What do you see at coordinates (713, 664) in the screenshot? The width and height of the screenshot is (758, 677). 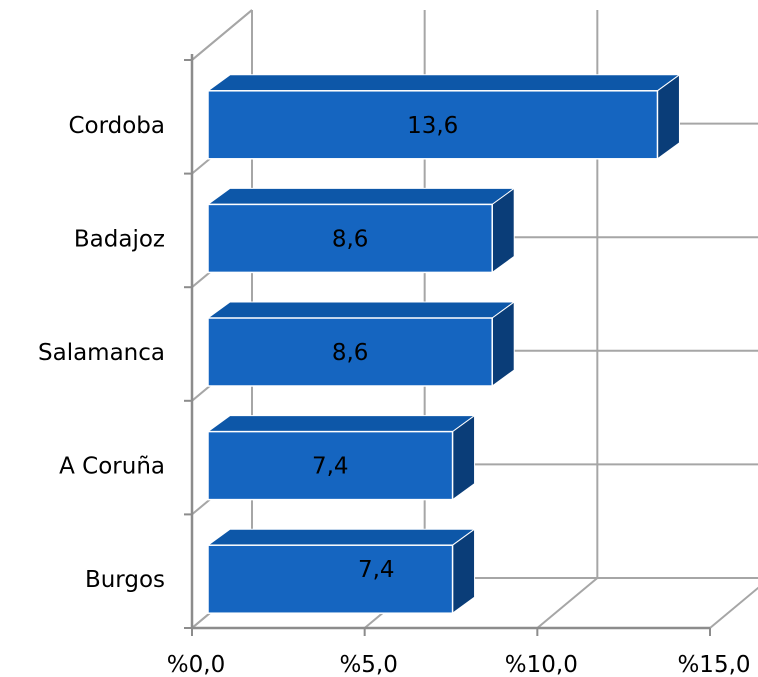 I see `x-tick-label: %15,0` at bounding box center [713, 664].